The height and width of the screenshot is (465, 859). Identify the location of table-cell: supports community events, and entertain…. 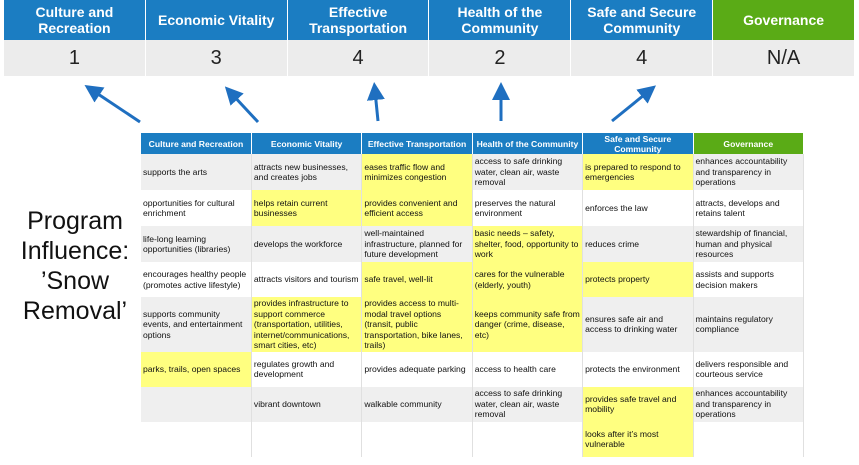
(196, 324).